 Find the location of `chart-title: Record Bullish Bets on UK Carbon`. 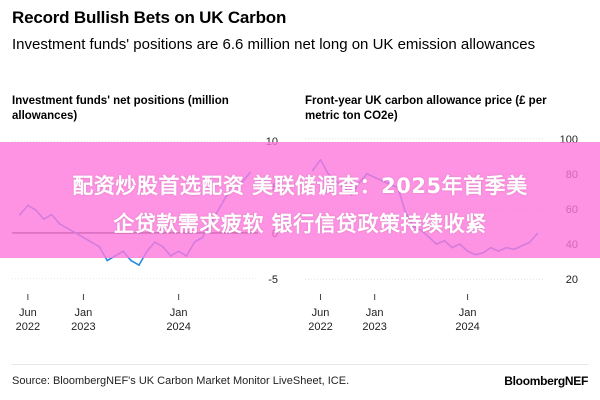

chart-title: Record Bullish Bets on UK Carbon is located at coordinates (149, 17).